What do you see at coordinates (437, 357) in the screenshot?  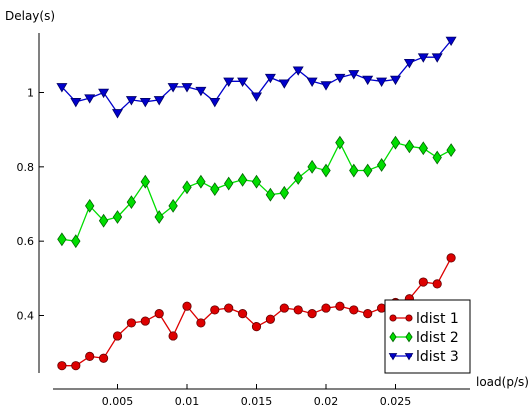 I see `legend-label: ldist 3` at bounding box center [437, 357].